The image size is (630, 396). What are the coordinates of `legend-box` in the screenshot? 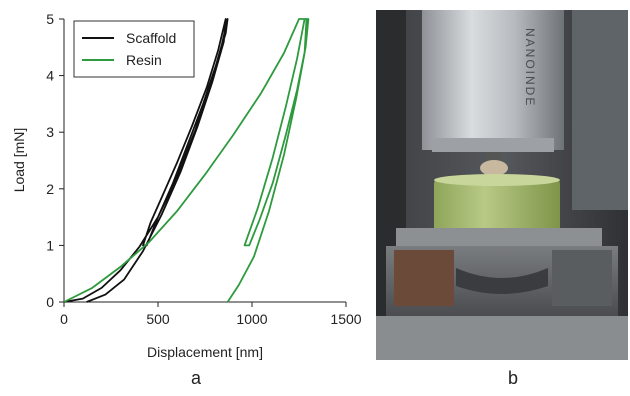 It's located at (134, 49).